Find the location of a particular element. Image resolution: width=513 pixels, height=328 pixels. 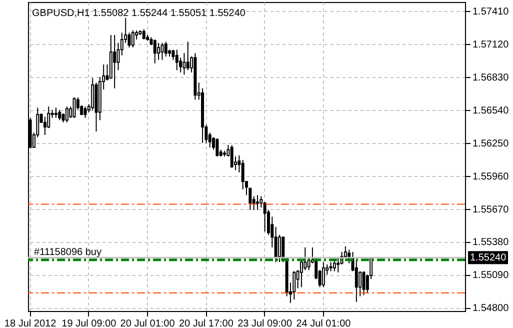

x-tick-label: 24 Jul 01:00 is located at coordinates (324, 323).